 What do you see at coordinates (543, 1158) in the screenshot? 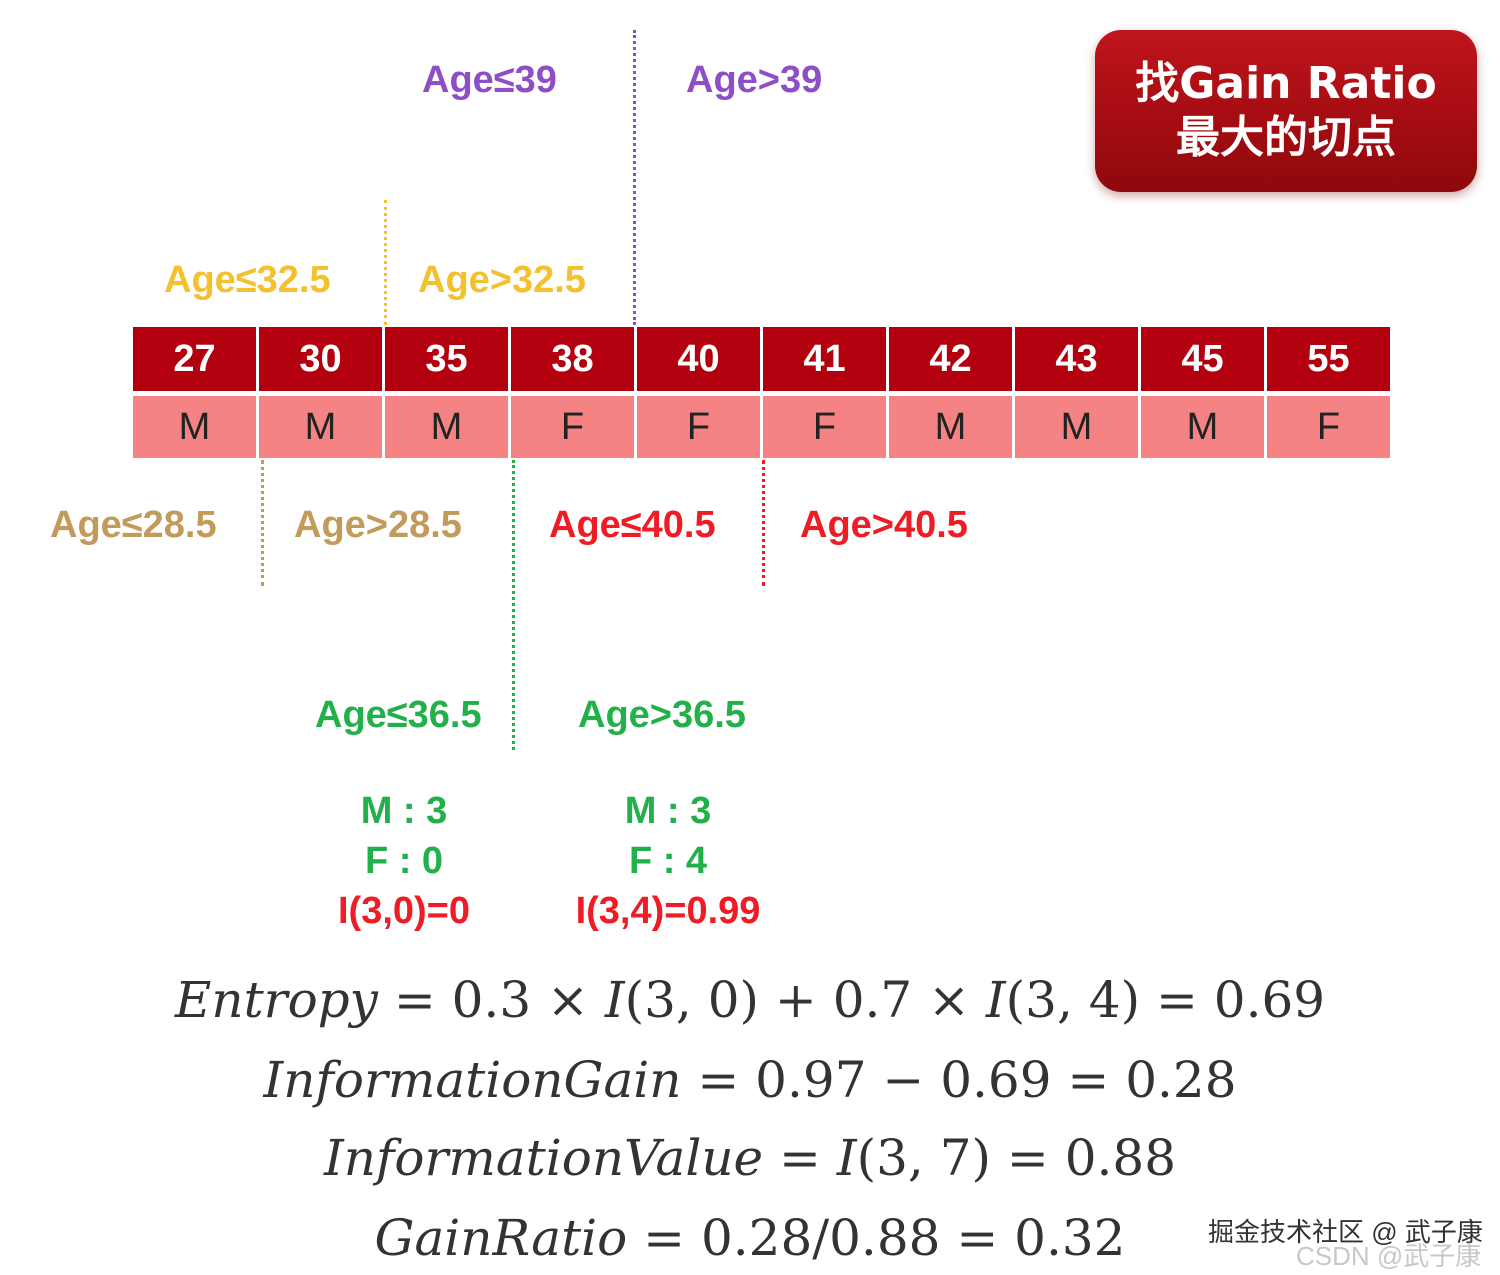
I see `value-name: InformationValue` at bounding box center [543, 1158].